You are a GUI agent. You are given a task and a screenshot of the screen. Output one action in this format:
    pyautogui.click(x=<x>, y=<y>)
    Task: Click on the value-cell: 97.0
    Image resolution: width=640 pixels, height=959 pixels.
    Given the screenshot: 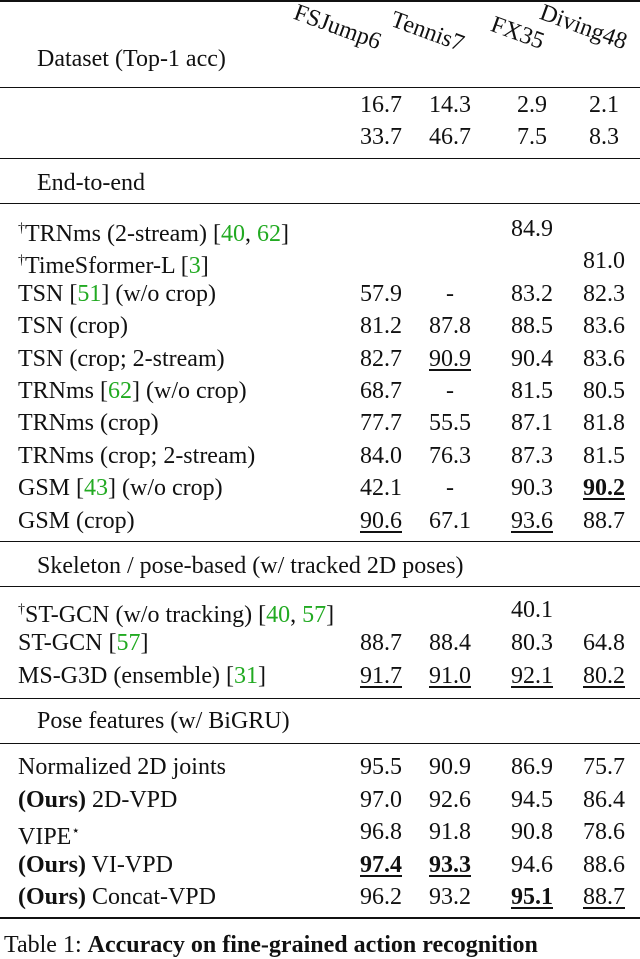 What is the action you would take?
    pyautogui.click(x=381, y=799)
    